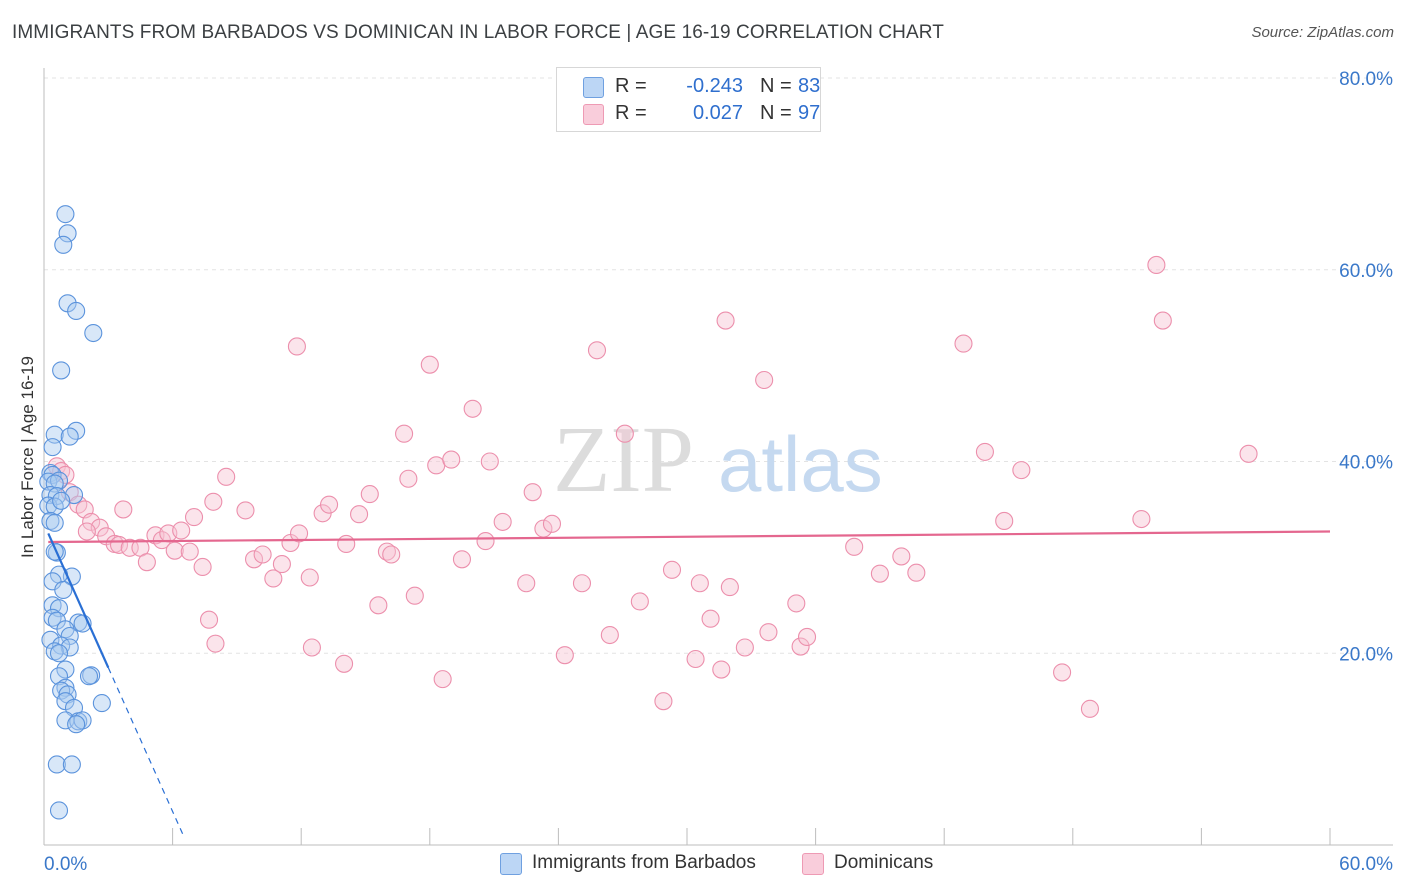  I want to click on watermark: ZIP atlas, so click(718, 460).